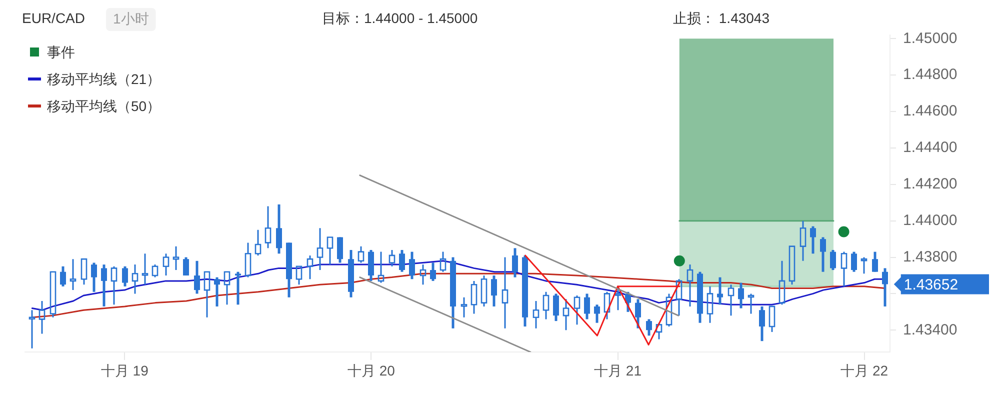 Image resolution: width=991 pixels, height=412 pixels. I want to click on x-tick-label: 十月 21, so click(618, 370).